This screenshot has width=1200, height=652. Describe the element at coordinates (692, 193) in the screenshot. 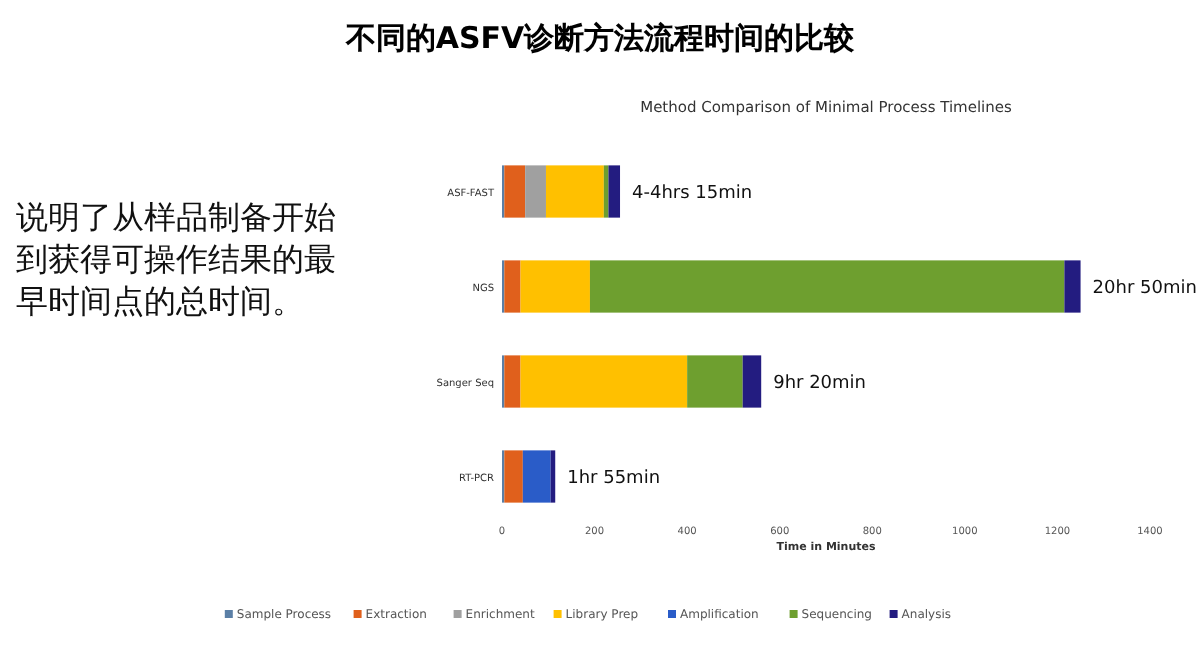

I see `annotation: 4-4hrs 15min` at that location.